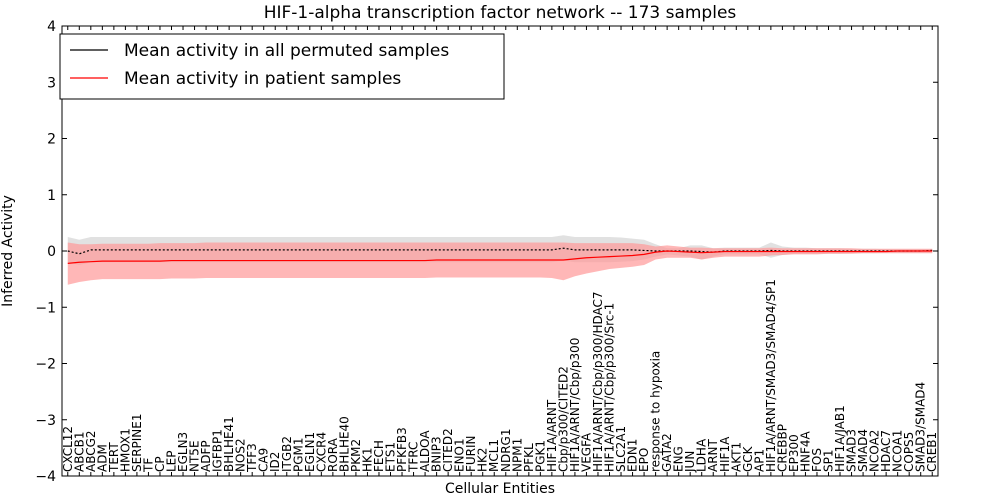 The height and width of the screenshot is (500, 1000). I want to click on x-tick-label: CITED2, so click(448, 450).